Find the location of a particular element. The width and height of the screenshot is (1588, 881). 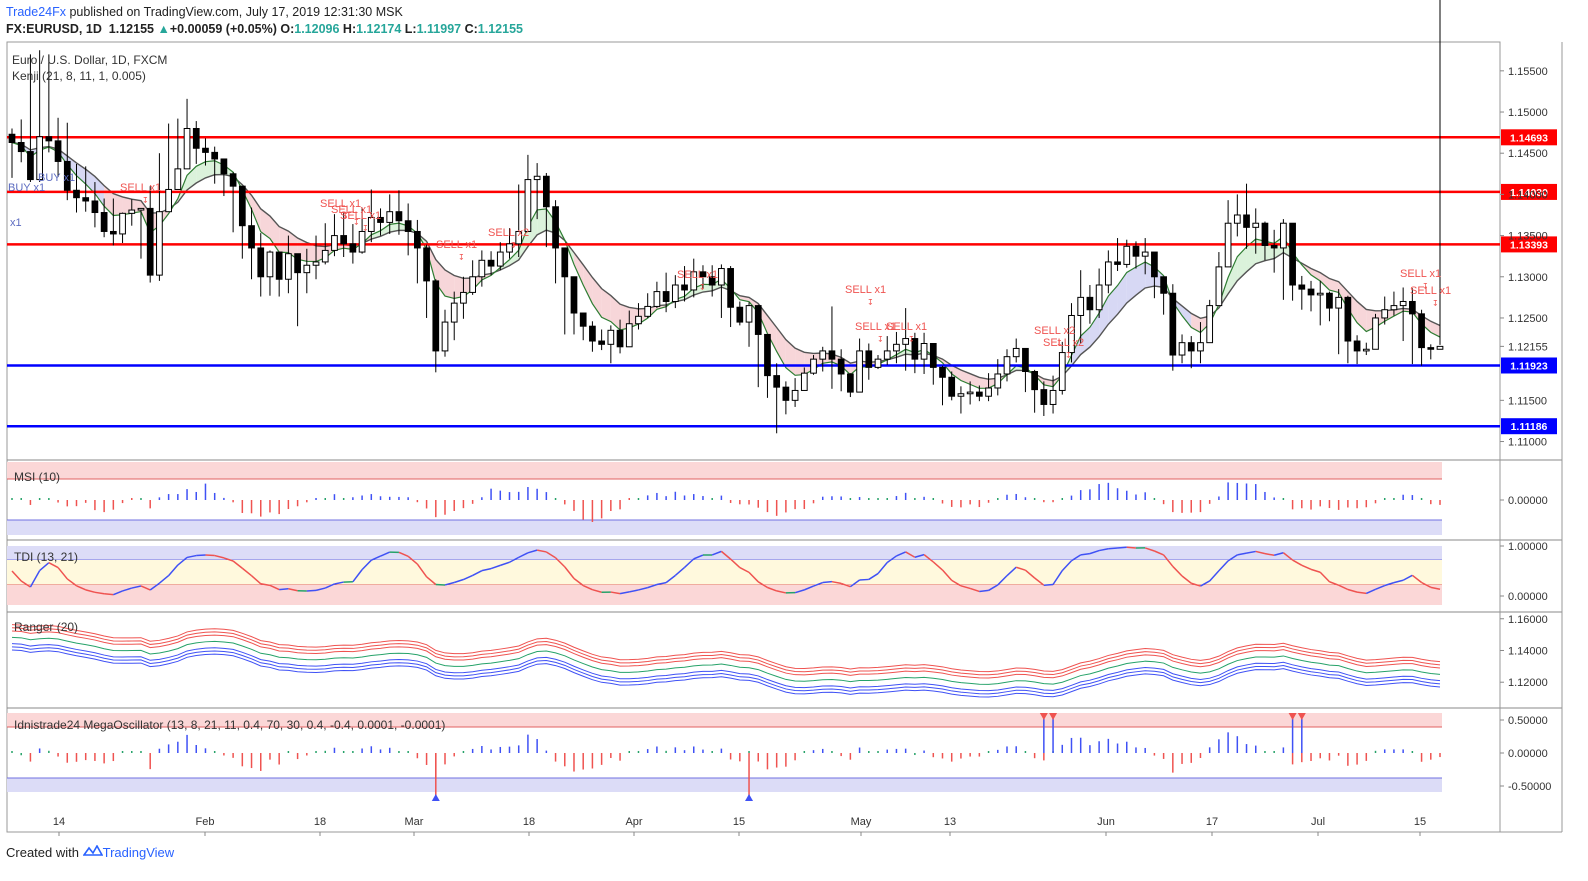

created-with-text: Created with is located at coordinates (42, 852).